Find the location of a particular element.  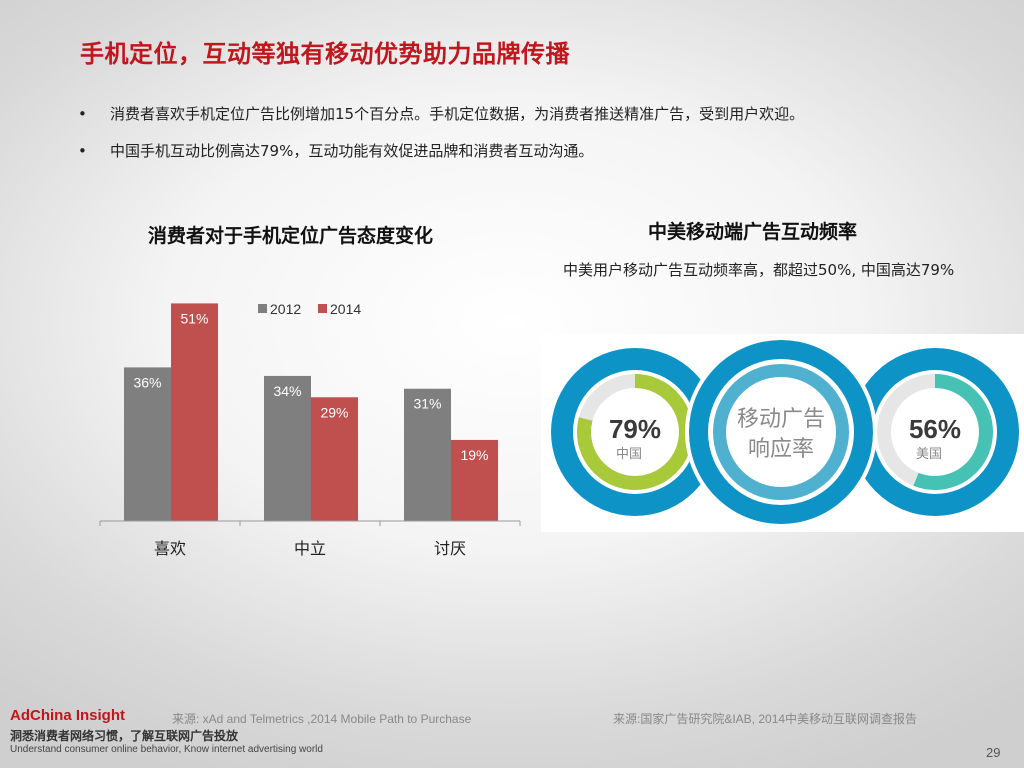

bar-2012-中立 is located at coordinates (287, 448).